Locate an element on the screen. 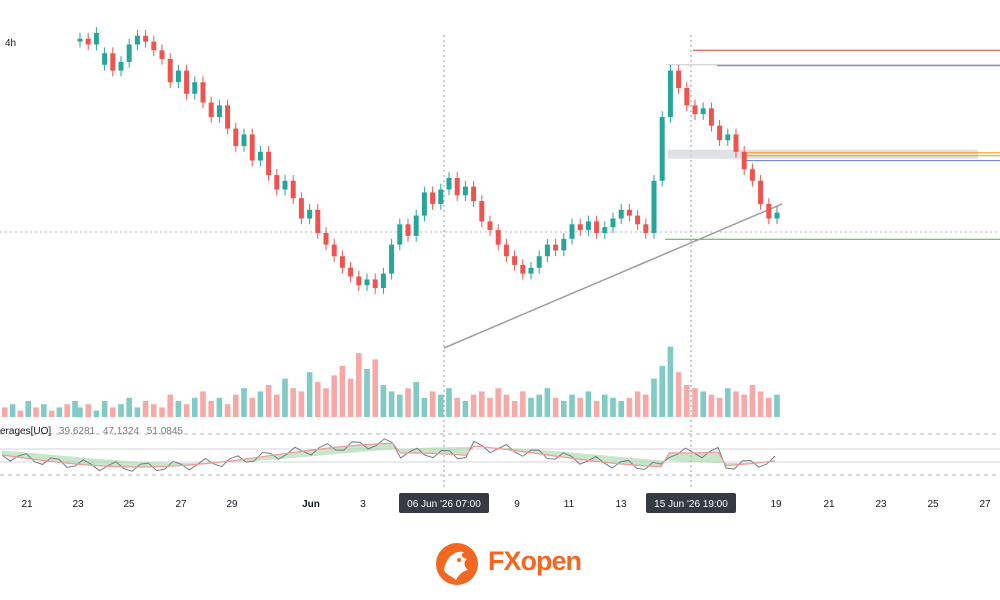 The height and width of the screenshot is (600, 1000). brand-prefix: FX is located at coordinates (505, 561).